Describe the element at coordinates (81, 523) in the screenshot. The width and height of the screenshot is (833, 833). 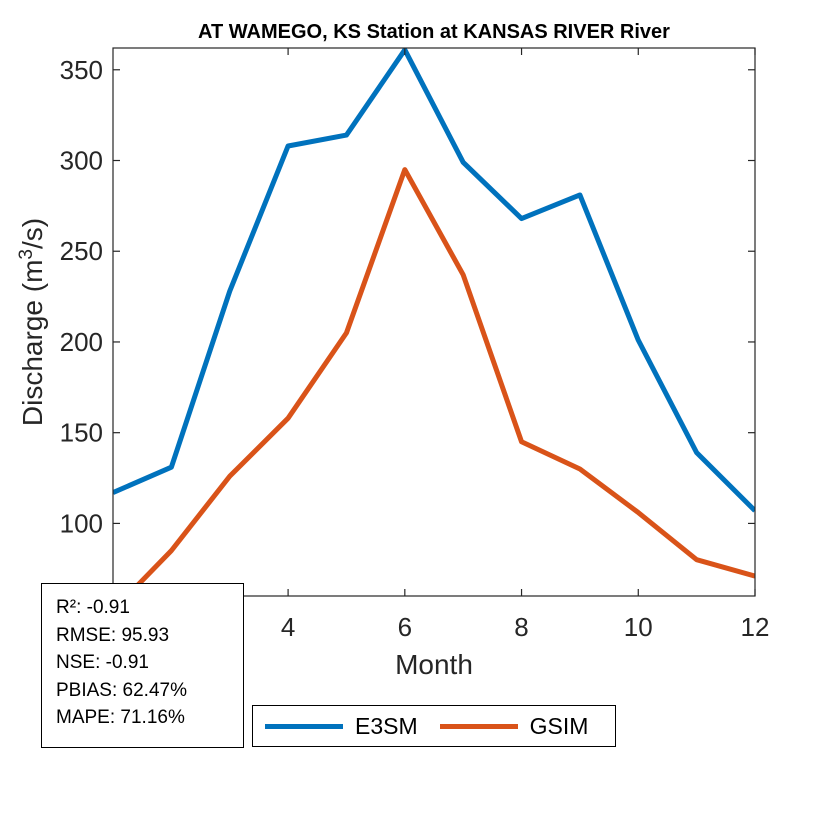
I see `y-tick-label: 100` at that location.